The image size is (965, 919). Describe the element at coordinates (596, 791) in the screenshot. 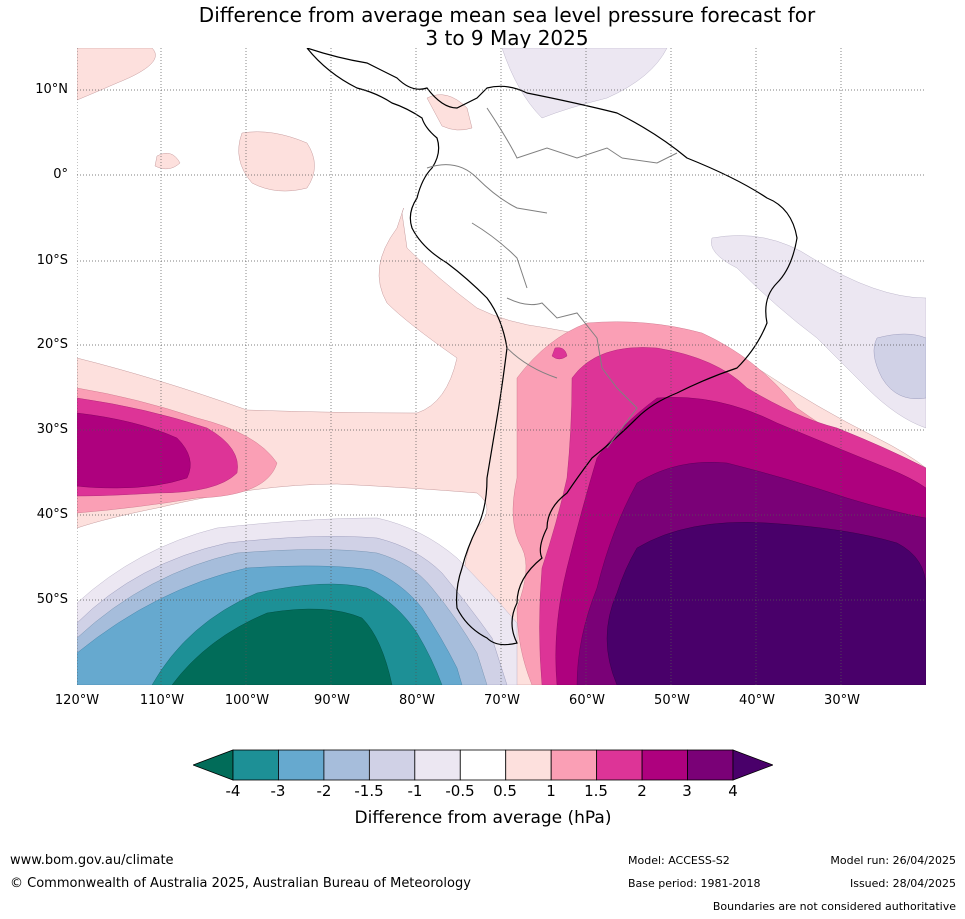

I see `colorbar-tick: 1.5` at that location.